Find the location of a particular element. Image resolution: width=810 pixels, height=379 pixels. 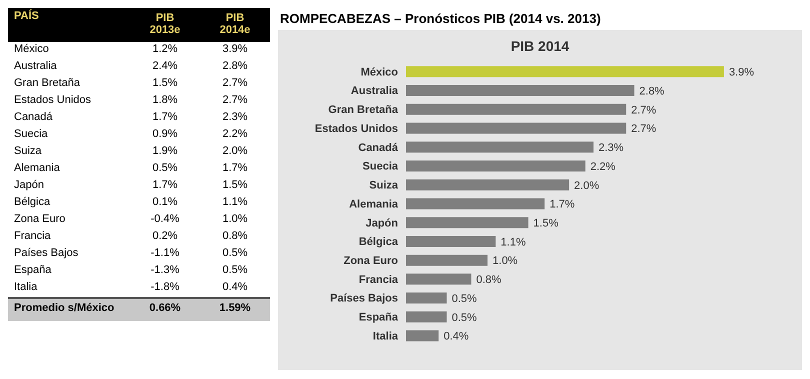

y-tick-label: España is located at coordinates (378, 318).